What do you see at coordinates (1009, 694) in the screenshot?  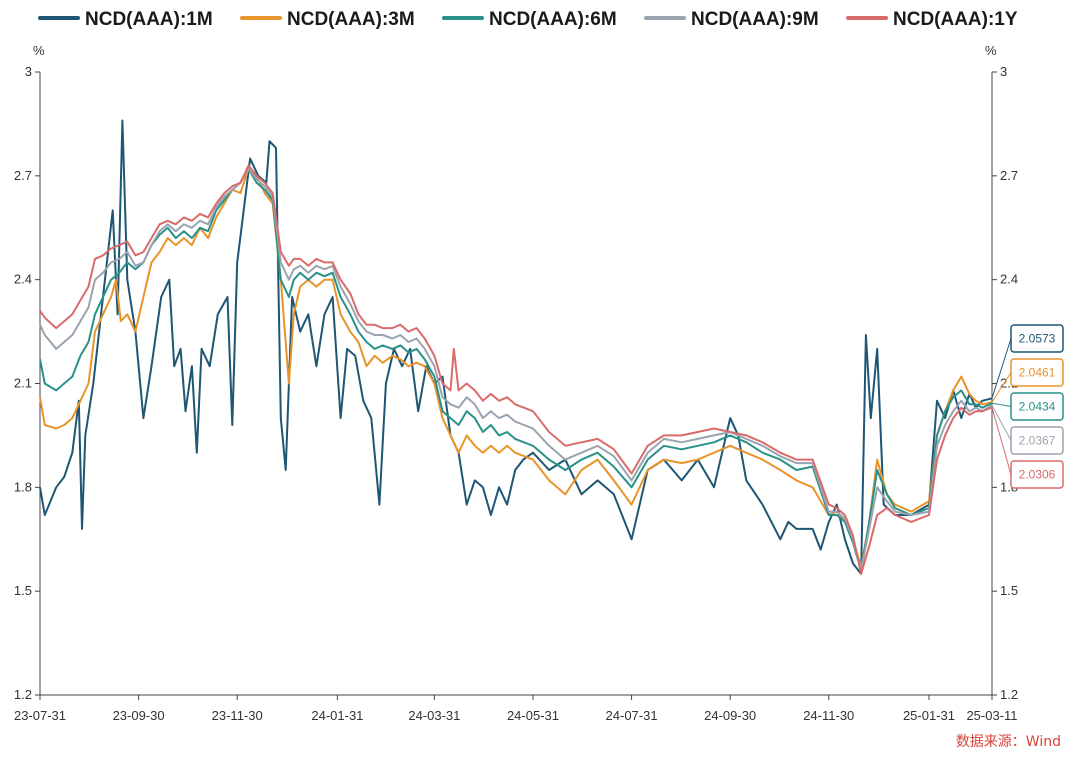 I see `y-tick-label-right: 1.2` at bounding box center [1009, 694].